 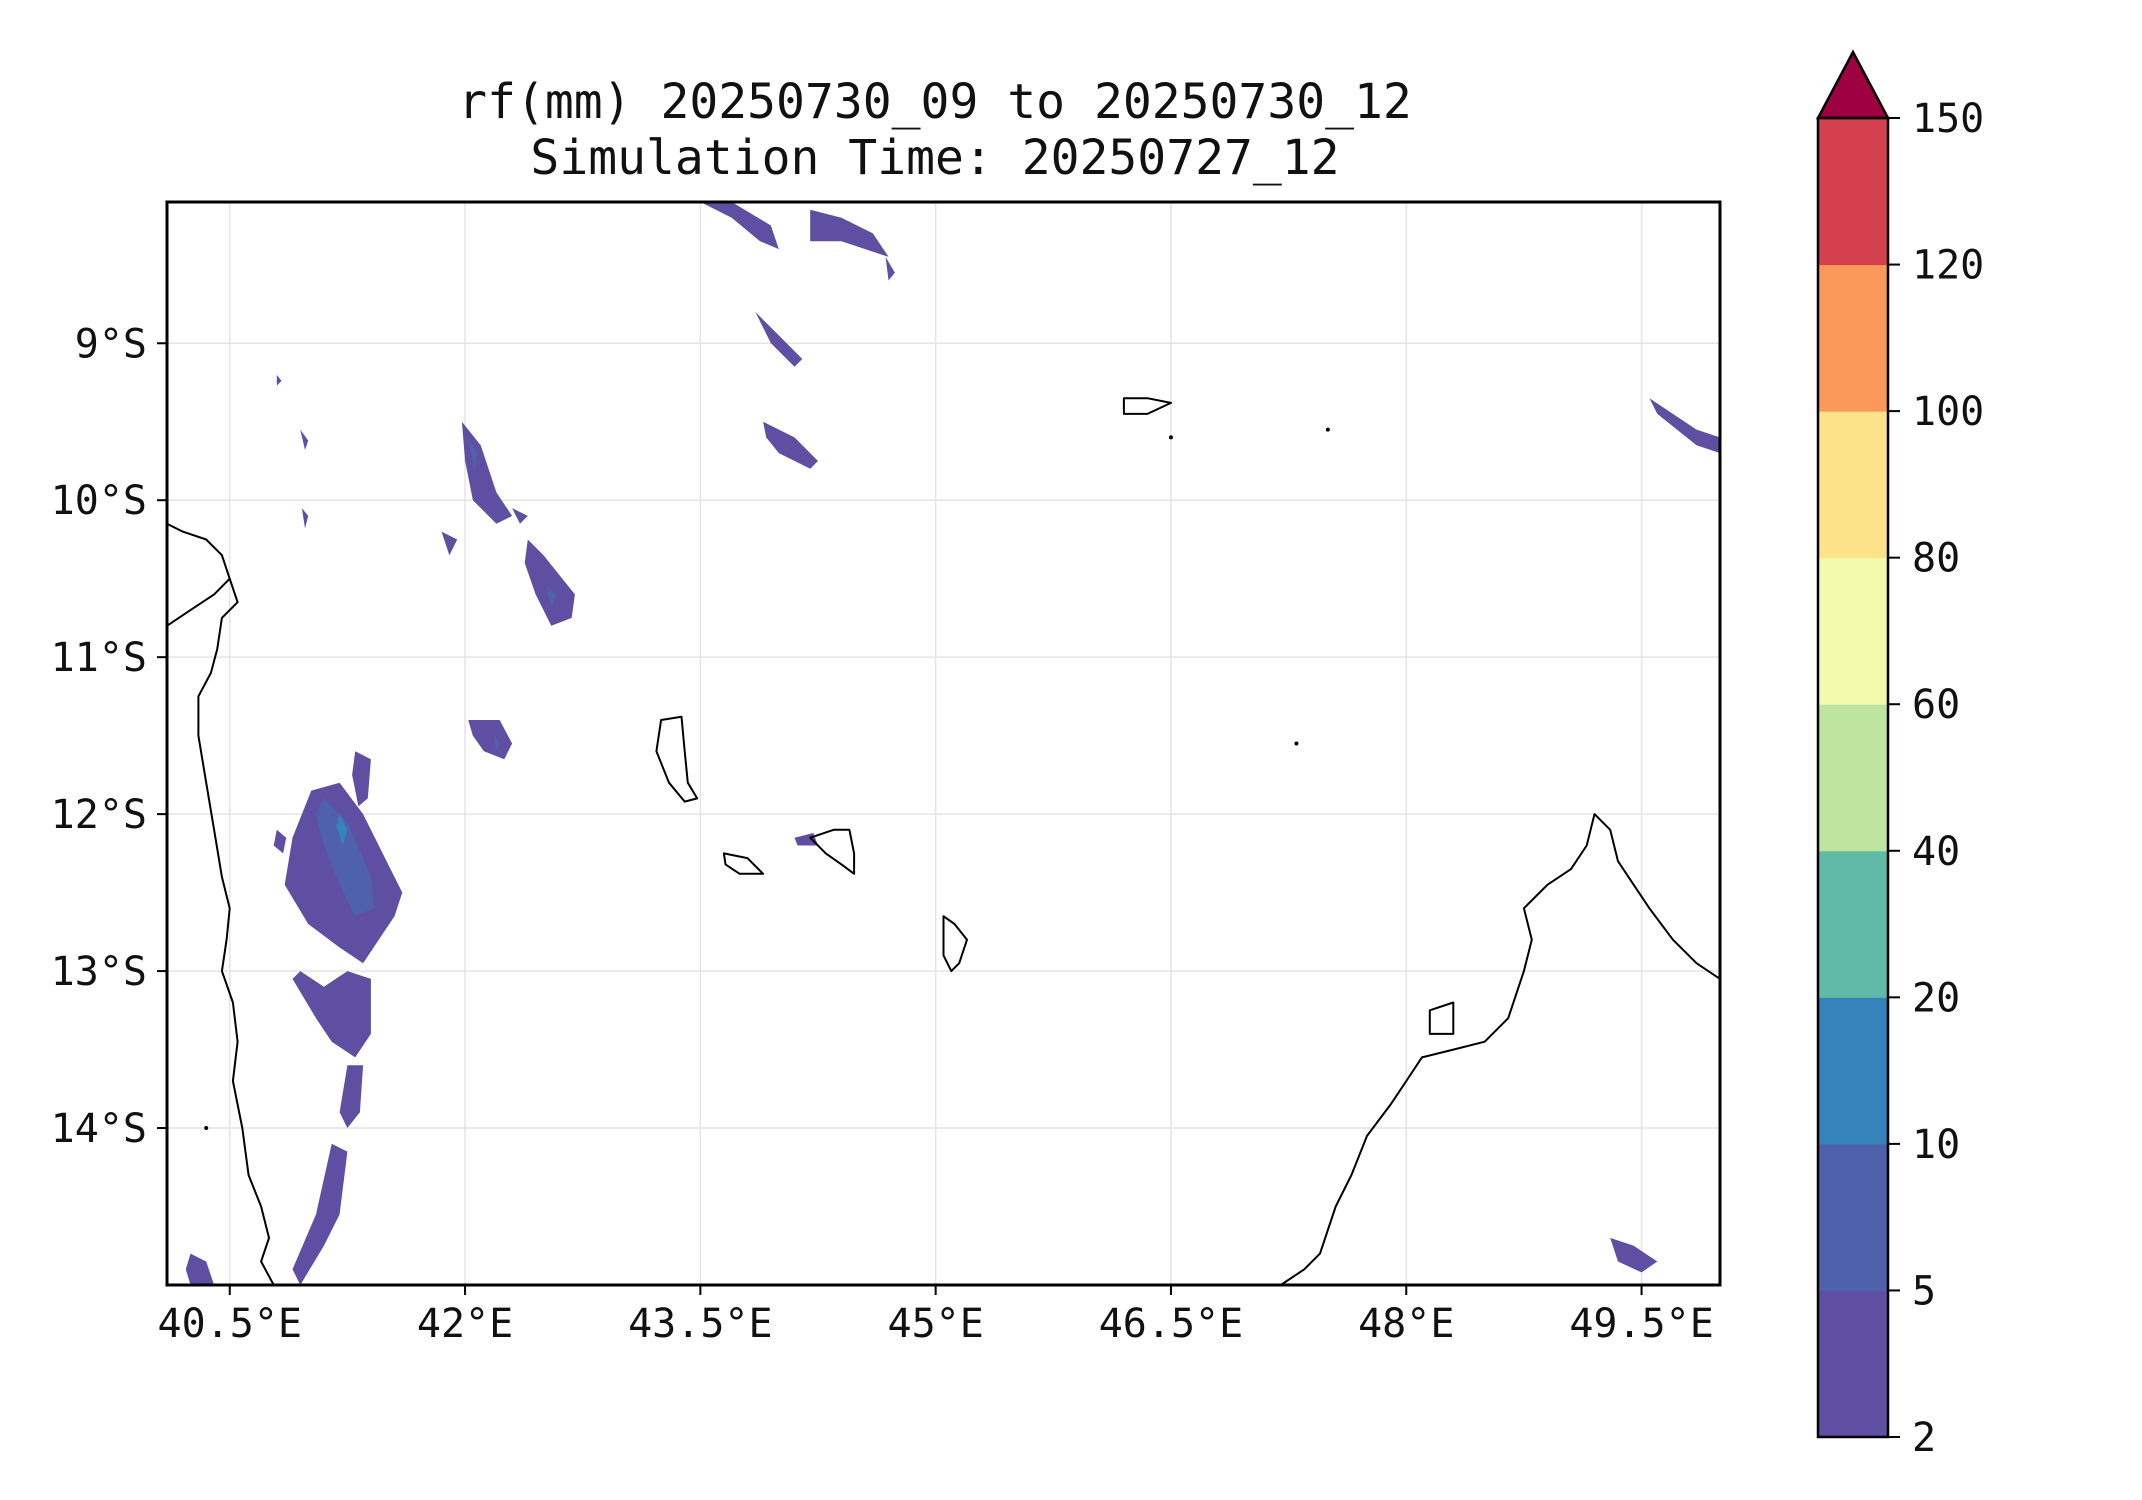 I want to click on coastline-madagascar, so click(x=1500, y=1049).